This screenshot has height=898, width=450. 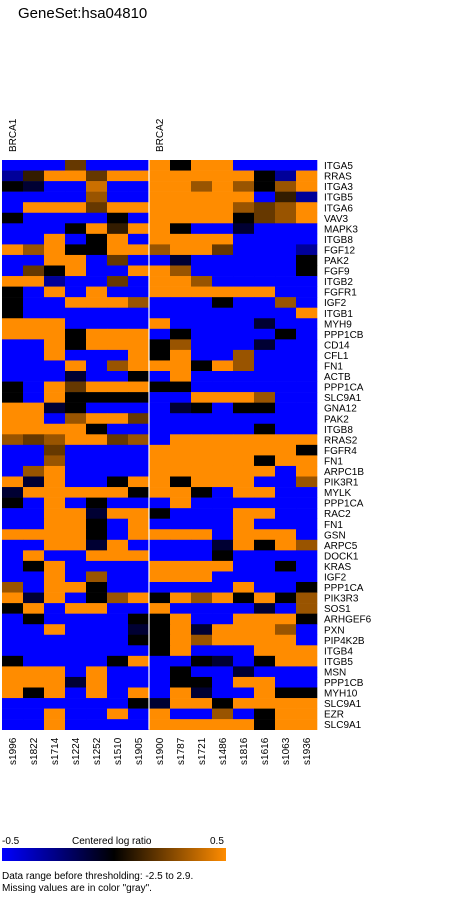 I want to click on row-label: ITGB1, so click(x=338, y=314).